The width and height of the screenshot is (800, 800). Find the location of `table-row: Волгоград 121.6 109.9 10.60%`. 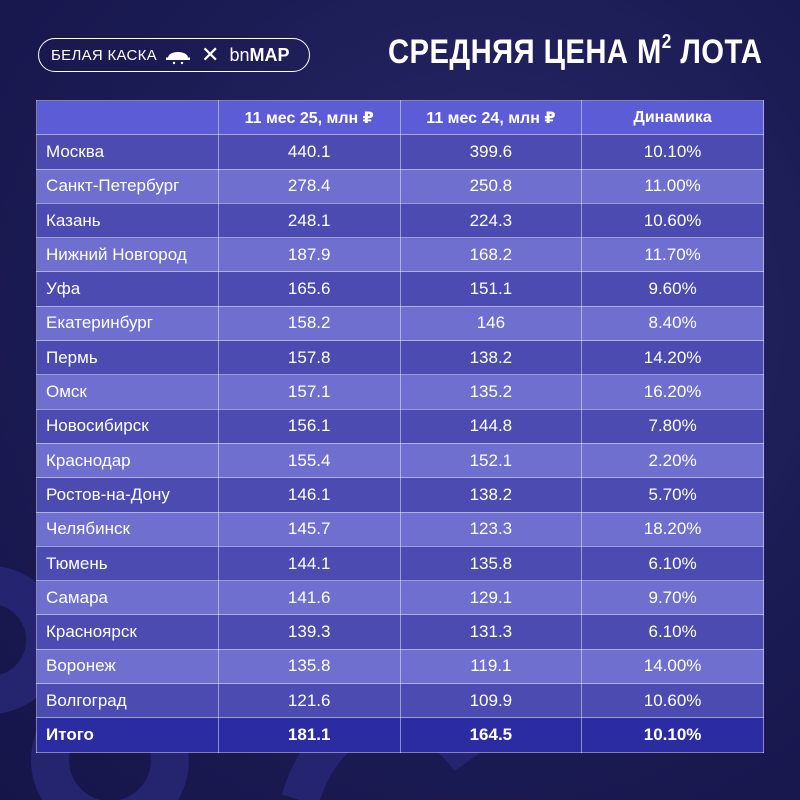

table-row: Волгоград 121.6 109.9 10.60% is located at coordinates (400, 701).